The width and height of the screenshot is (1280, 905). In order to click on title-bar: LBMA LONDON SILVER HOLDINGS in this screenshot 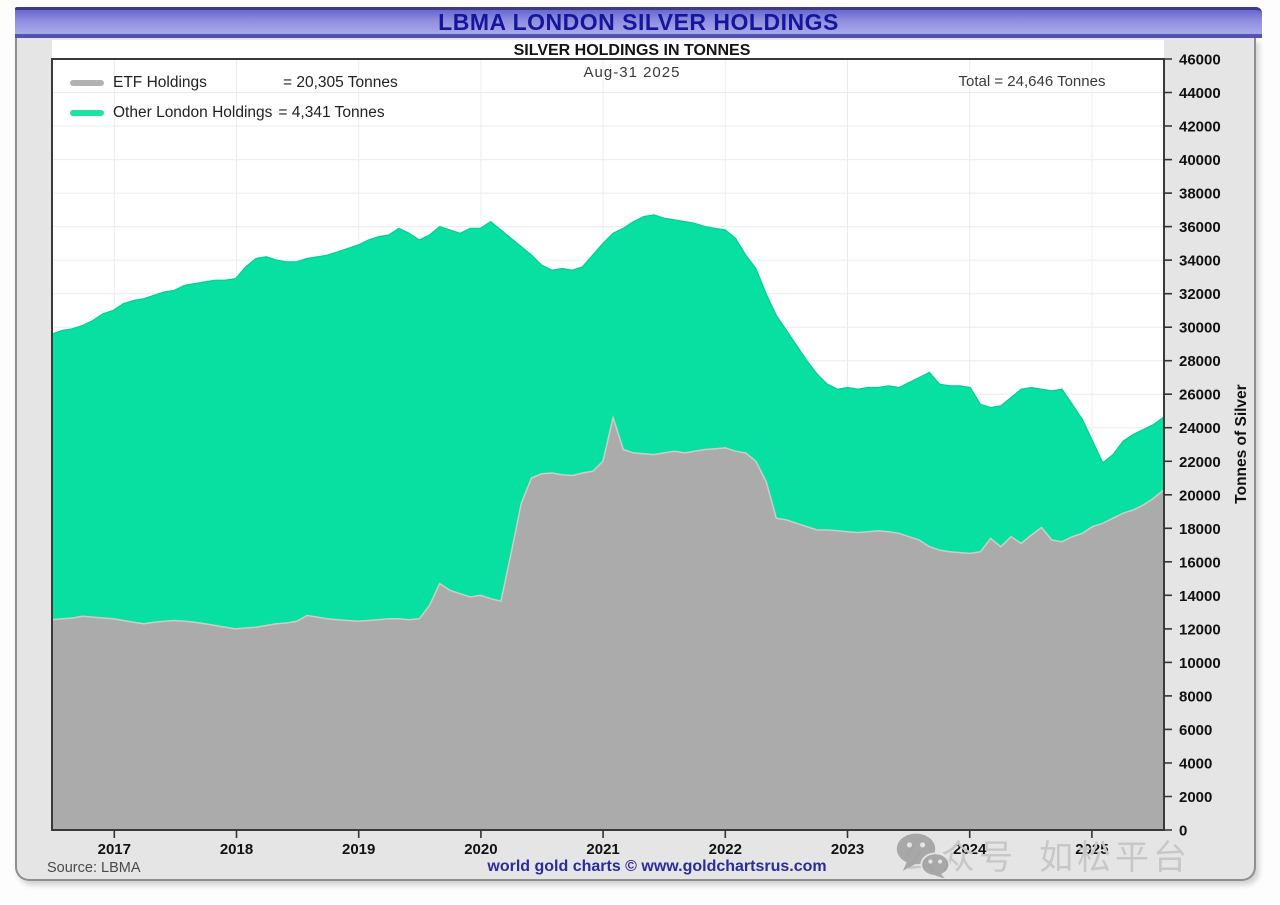, I will do `click(638, 22)`.